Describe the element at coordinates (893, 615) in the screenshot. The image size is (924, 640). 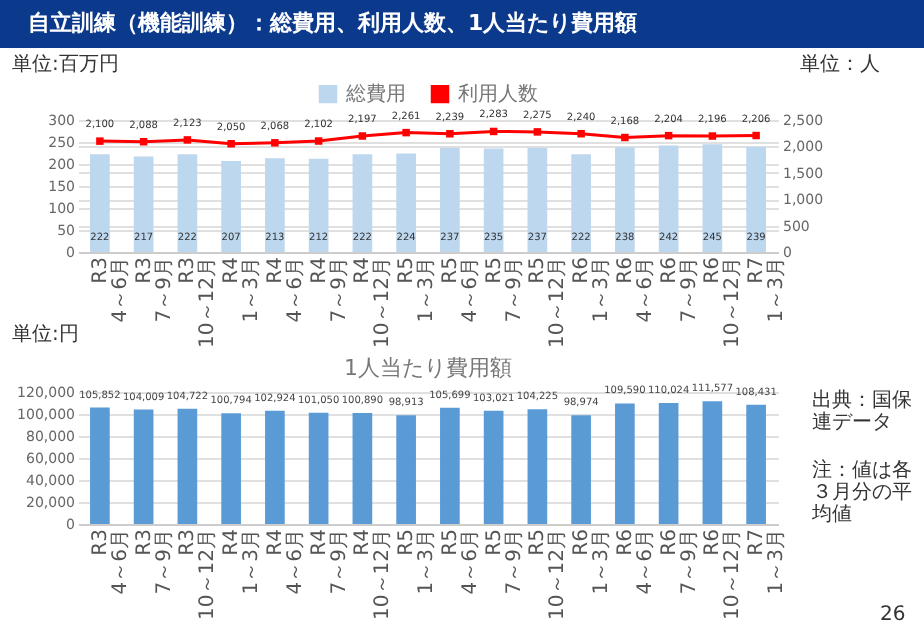
I see `text: 26` at that location.